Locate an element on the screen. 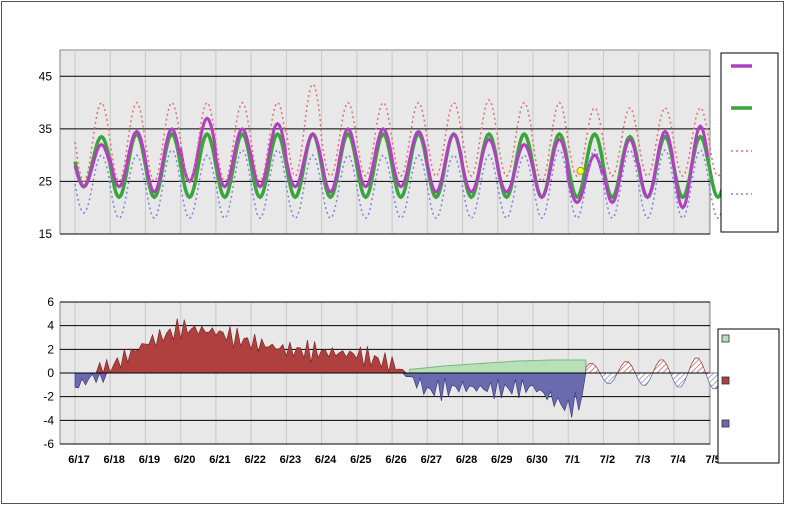  x-tick-label: 6/30 is located at coordinates (536, 460).